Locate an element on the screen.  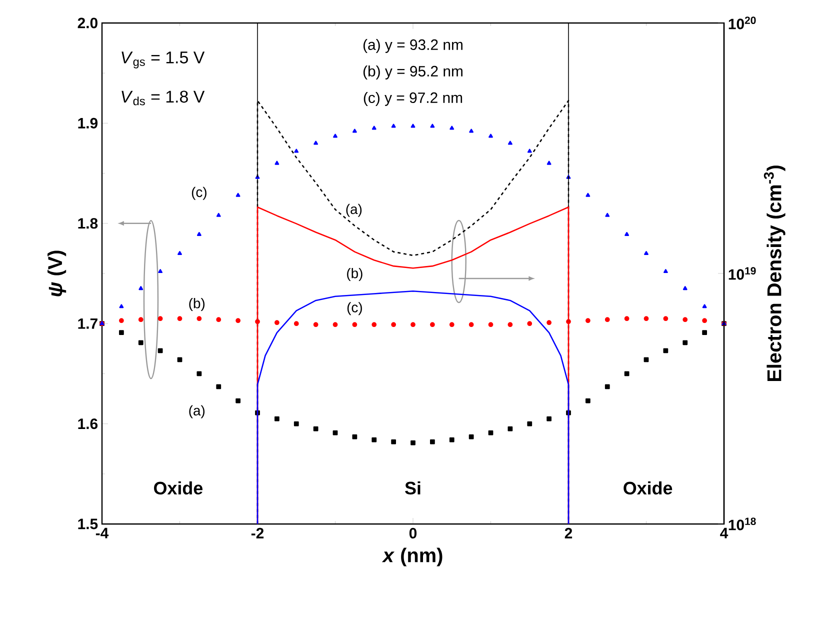
y-tick-label: 1.8 is located at coordinates (88, 223).